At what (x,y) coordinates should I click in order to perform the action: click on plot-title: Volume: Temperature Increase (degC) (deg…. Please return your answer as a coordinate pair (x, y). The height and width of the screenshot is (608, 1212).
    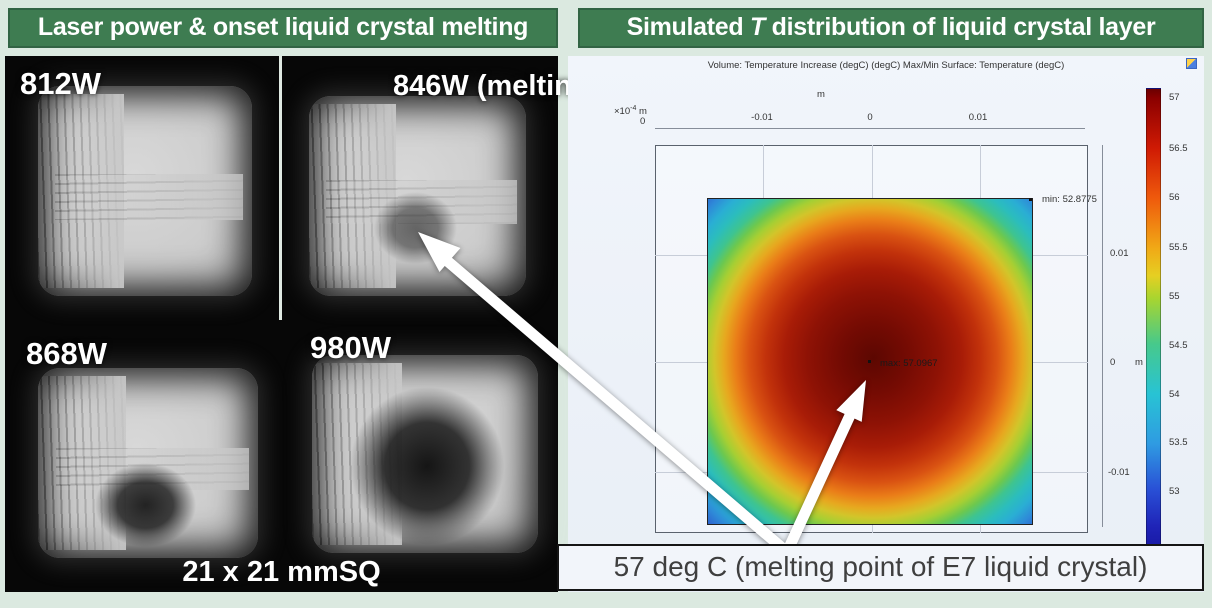
    Looking at the image, I should click on (886, 65).